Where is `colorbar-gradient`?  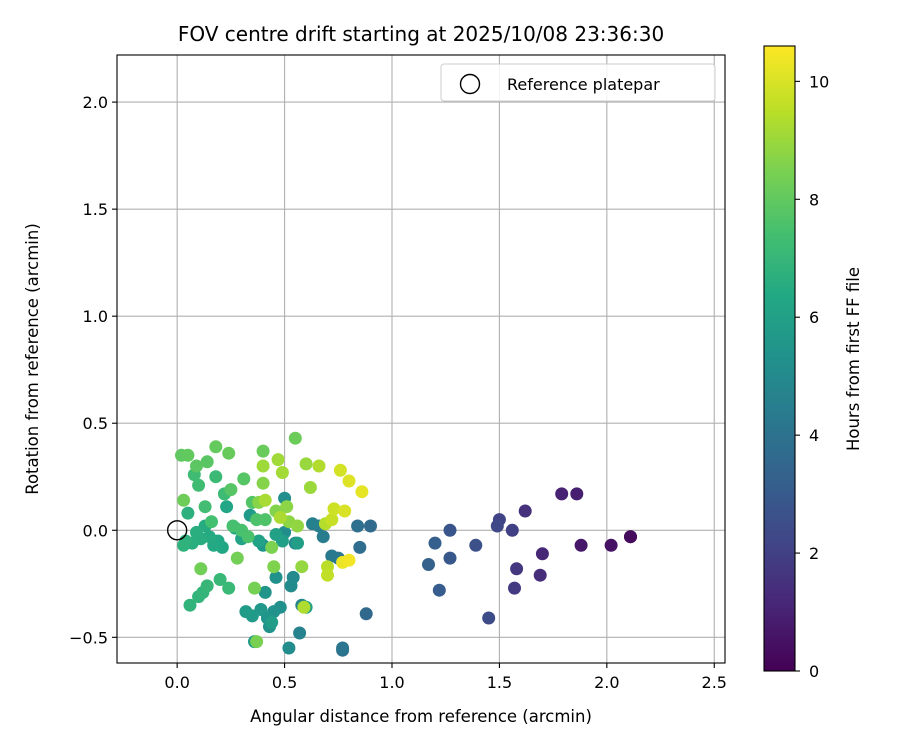
colorbar-gradient is located at coordinates (779, 358).